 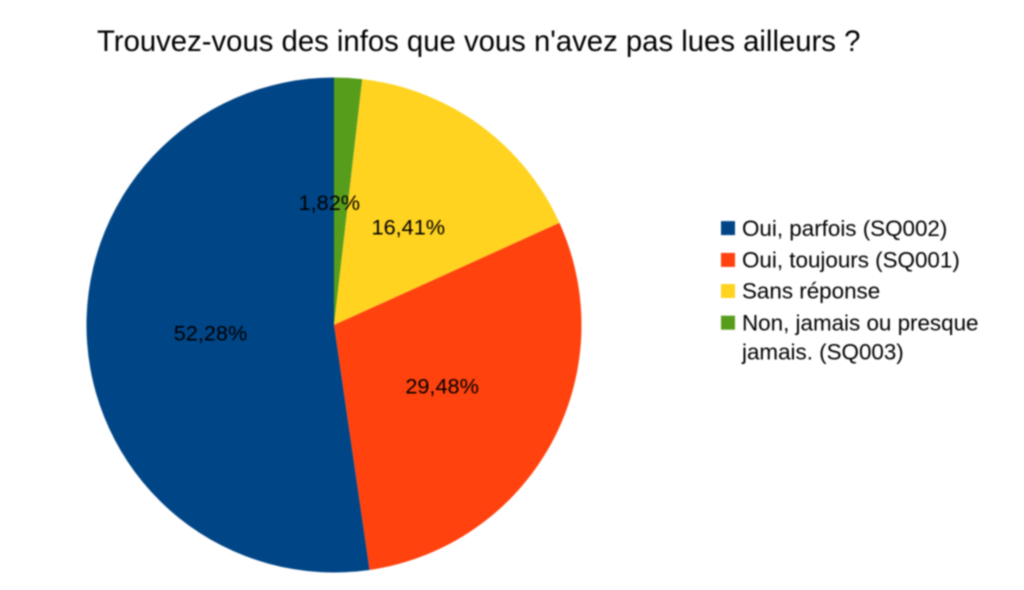 What do you see at coordinates (844, 228) in the screenshot?
I see `svg-text: Oui, parfois (SQ002)` at bounding box center [844, 228].